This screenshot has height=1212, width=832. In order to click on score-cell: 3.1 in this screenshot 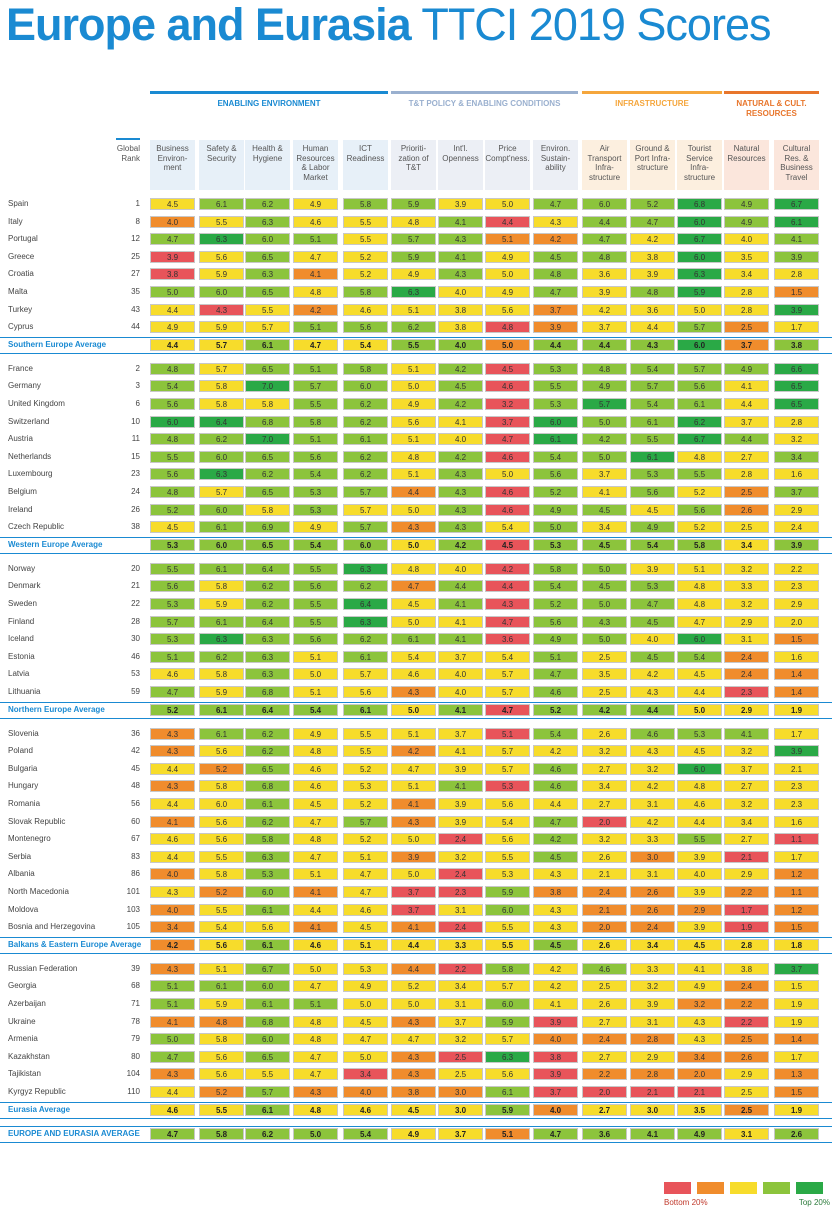, I will do `click(652, 804)`.